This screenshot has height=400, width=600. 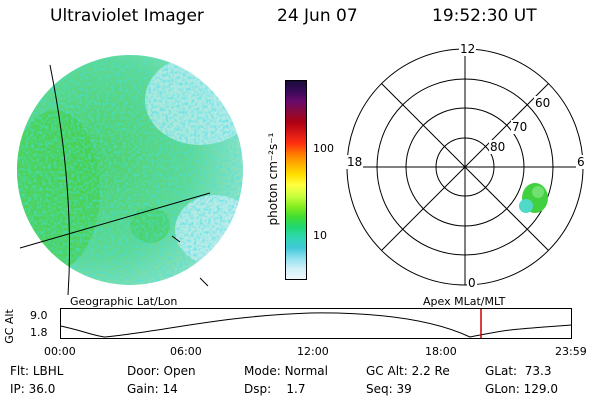 What do you see at coordinates (186, 351) in the screenshot?
I see `time-tick-0600: 06:00` at bounding box center [186, 351].